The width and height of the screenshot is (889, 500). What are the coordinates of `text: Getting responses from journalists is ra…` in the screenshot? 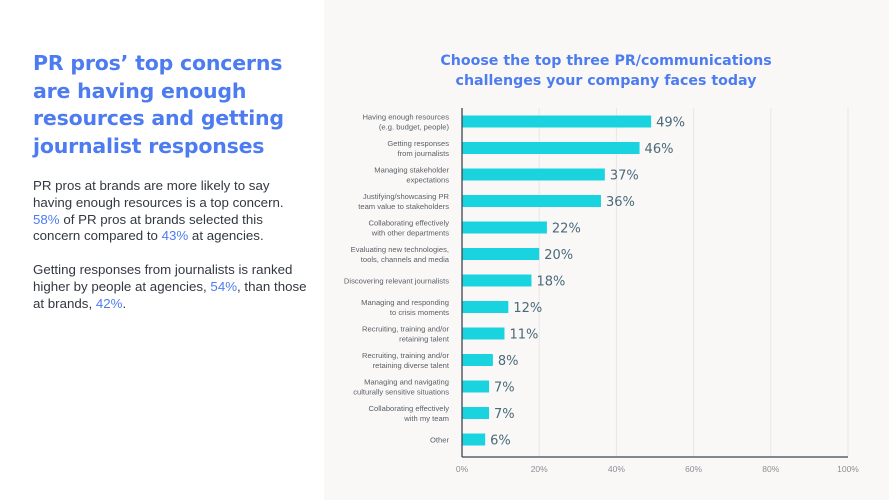 It's located at (163, 278).